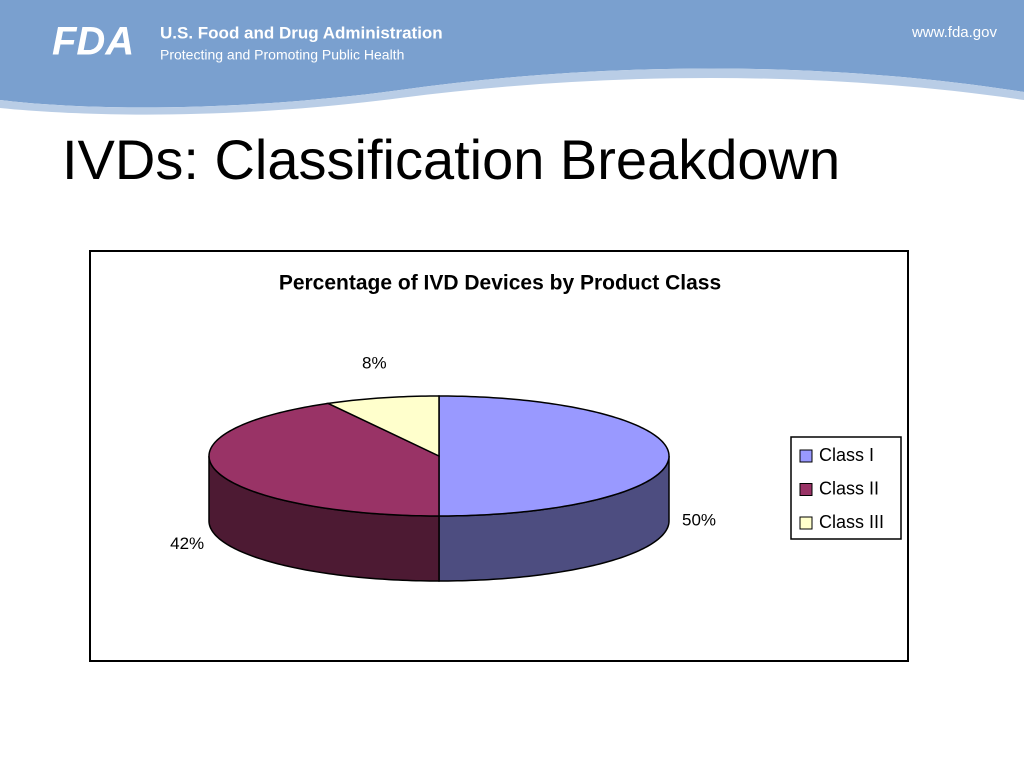 Image resolution: width=1024 pixels, height=768 pixels. Describe the element at coordinates (301, 32) in the screenshot. I see `agency-name: U.S. Food and Drug Administration` at that location.